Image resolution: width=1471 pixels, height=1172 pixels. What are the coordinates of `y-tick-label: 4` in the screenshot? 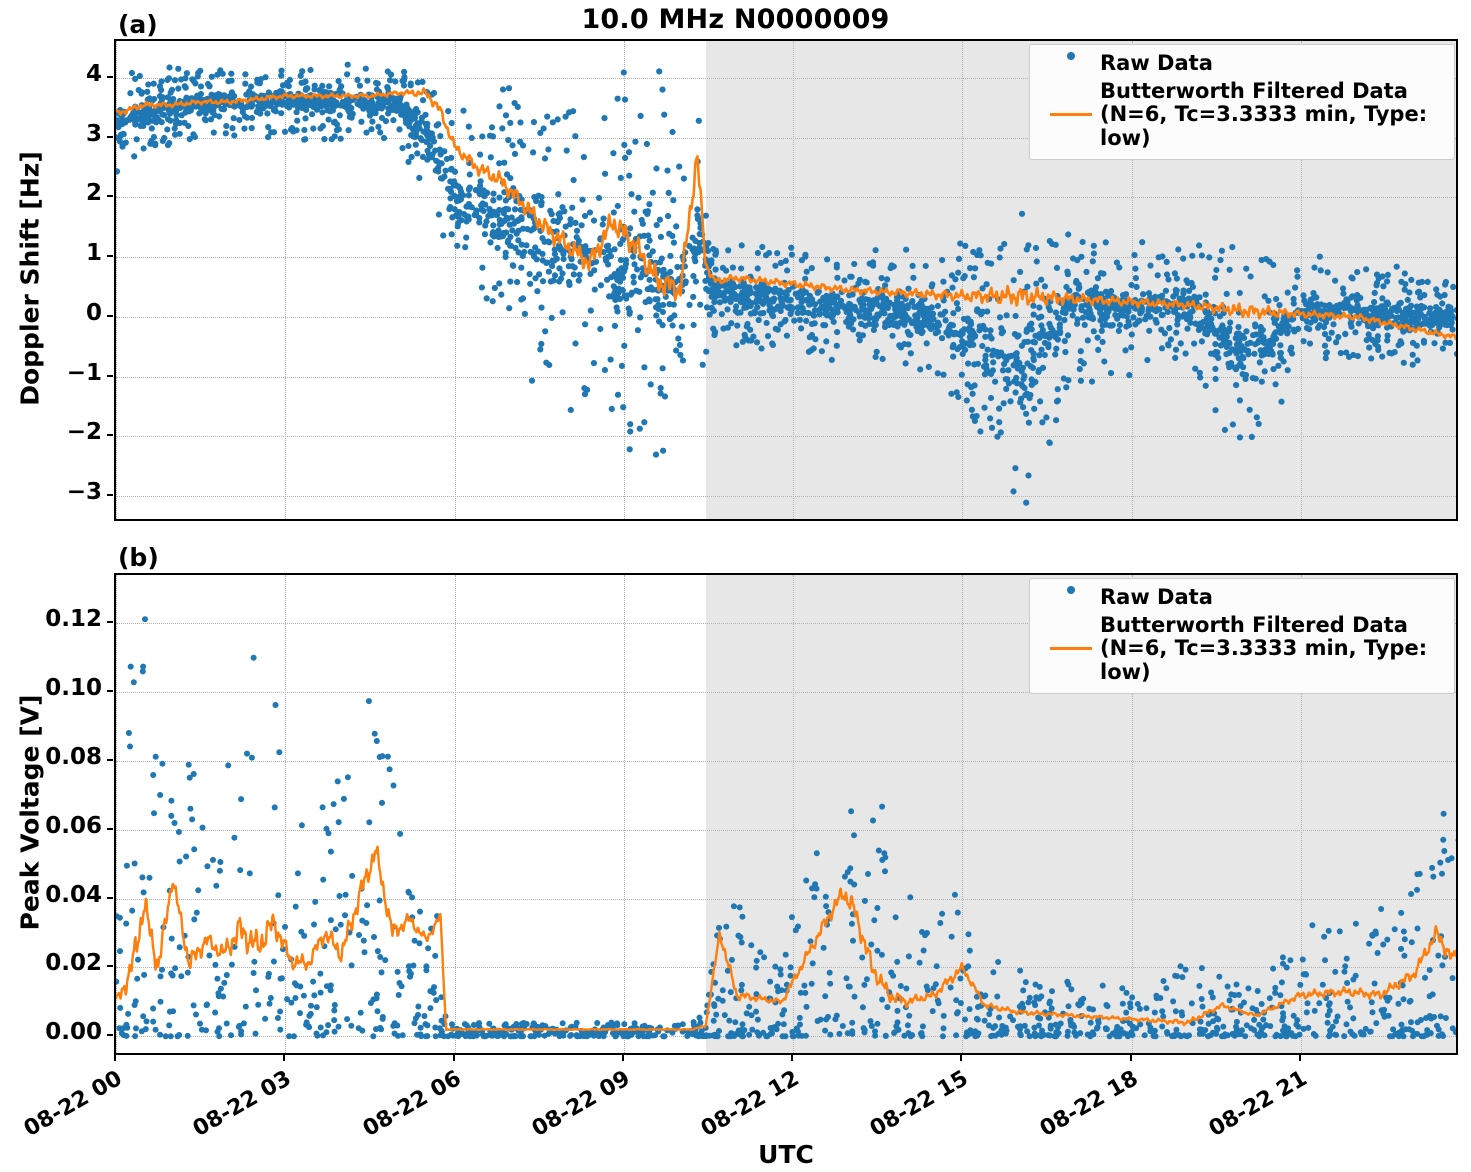 It's located at (56, 74).